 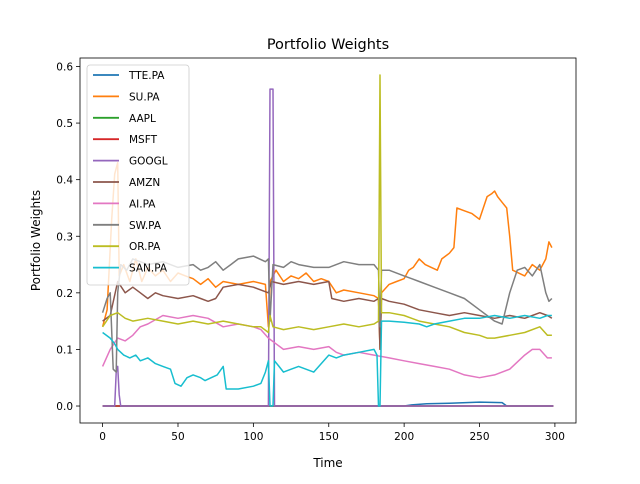 I want to click on y-axis-ticks: 0.0 0.1 0.2 0.3 0.4 0.5 0.6, so click(x=68, y=237).